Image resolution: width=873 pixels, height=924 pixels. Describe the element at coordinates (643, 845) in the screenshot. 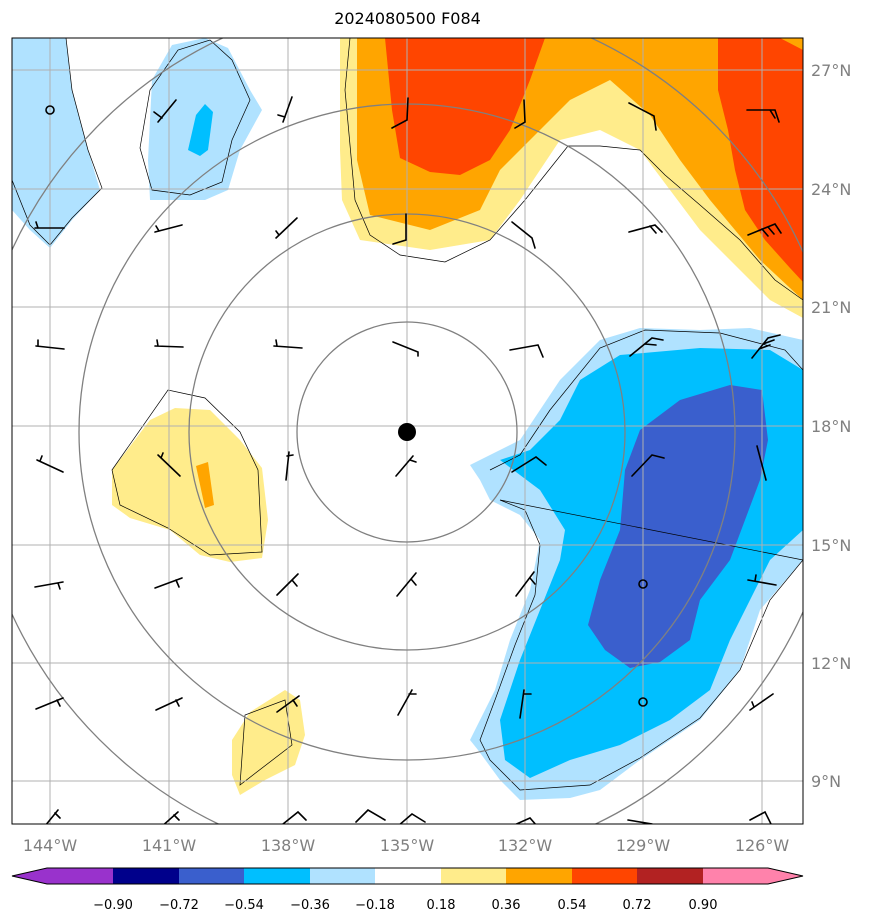

I see `lon-label: 129°W` at that location.